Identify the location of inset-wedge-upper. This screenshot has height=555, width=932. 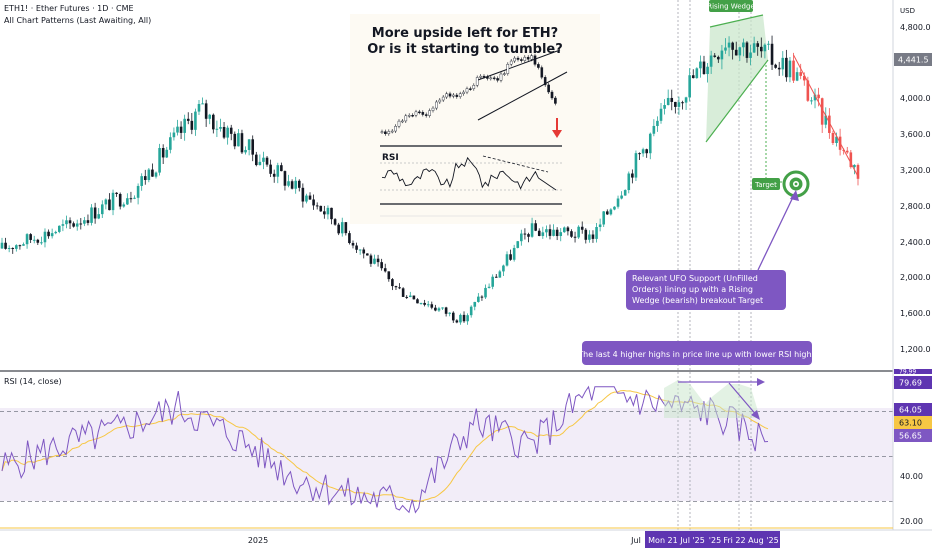
(519, 65).